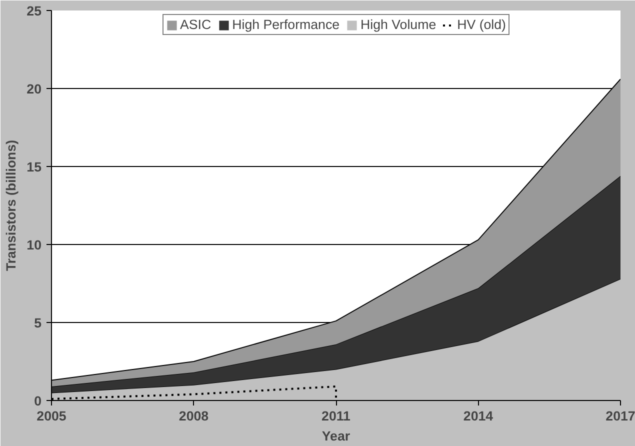 The width and height of the screenshot is (635, 446). What do you see at coordinates (11, 206) in the screenshot?
I see `y-axis-title: Transistors (billions)` at bounding box center [11, 206].